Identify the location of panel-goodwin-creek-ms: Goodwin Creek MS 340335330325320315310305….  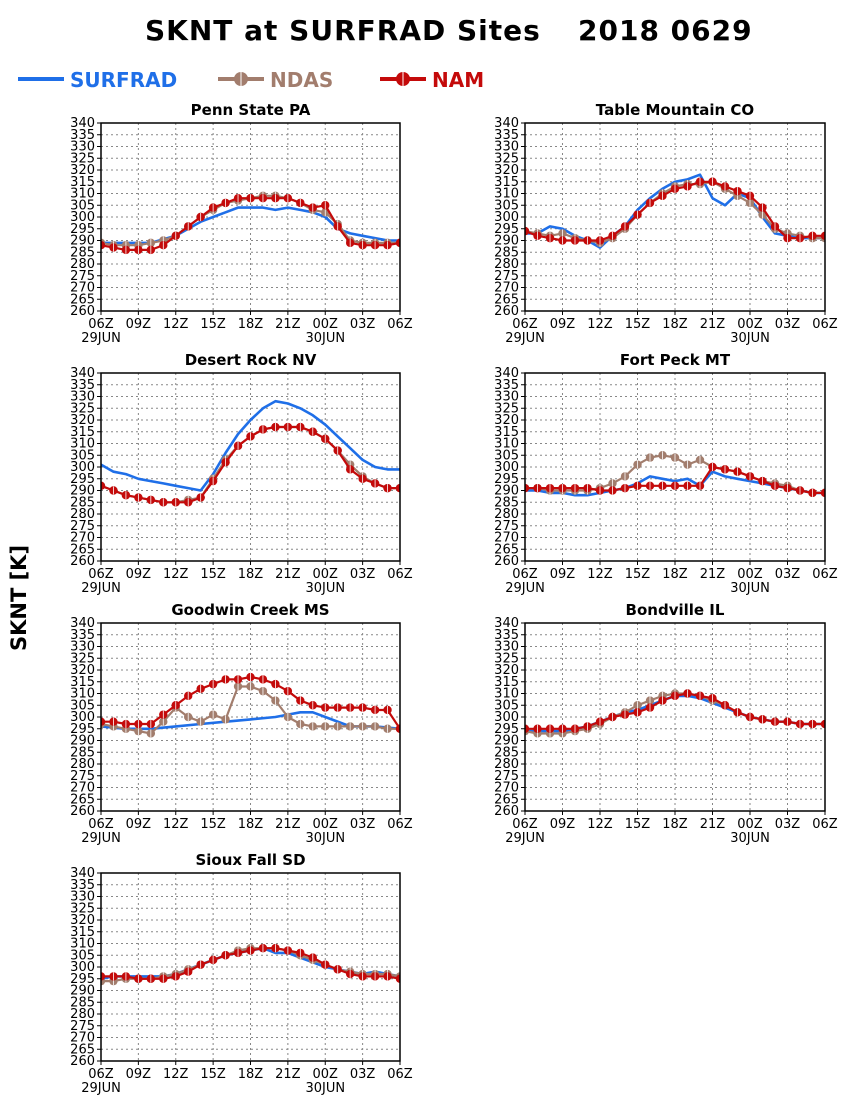
(241, 723).